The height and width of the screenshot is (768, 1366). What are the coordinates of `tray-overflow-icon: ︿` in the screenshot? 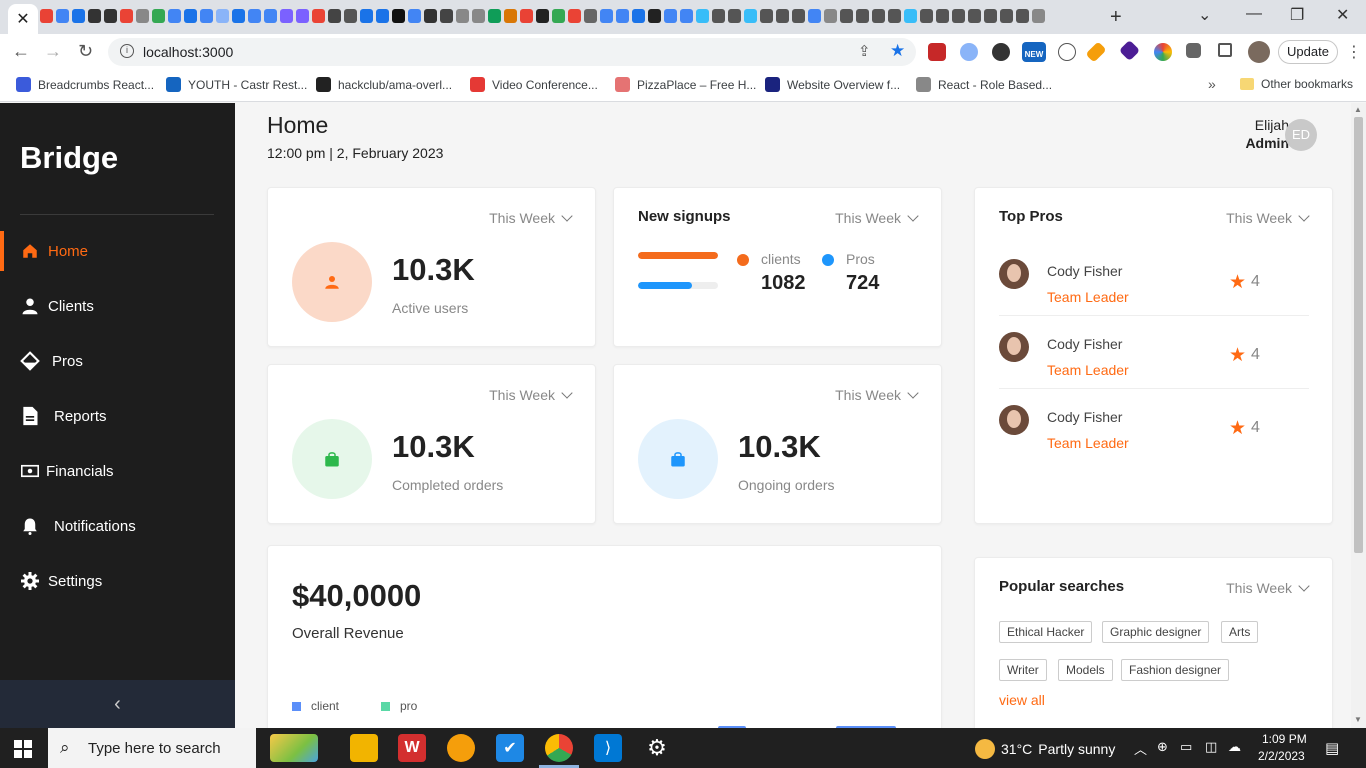 It's located at (1141, 749).